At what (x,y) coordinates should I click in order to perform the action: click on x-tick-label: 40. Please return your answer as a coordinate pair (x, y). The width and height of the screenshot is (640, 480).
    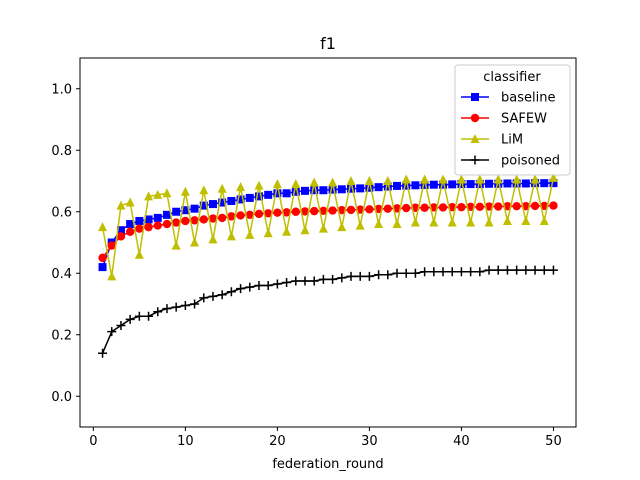
    Looking at the image, I should click on (461, 441).